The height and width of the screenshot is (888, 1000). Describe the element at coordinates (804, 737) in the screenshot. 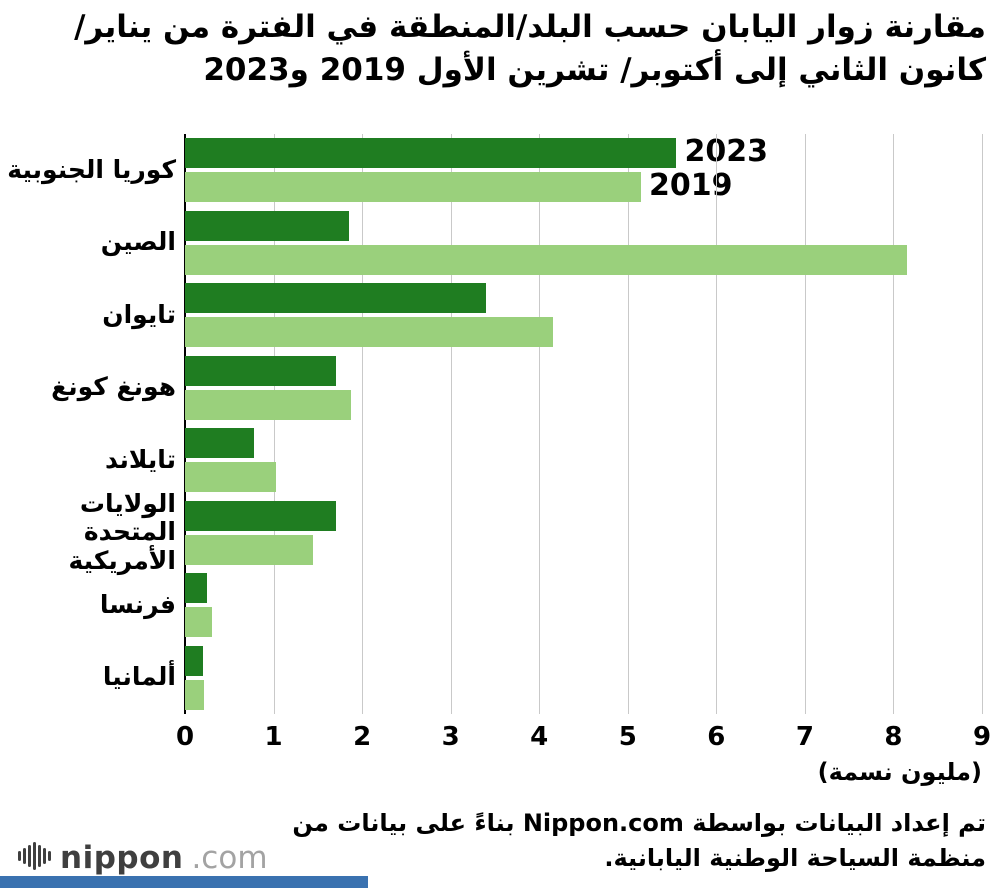

I see `x-tick-label: 7` at that location.